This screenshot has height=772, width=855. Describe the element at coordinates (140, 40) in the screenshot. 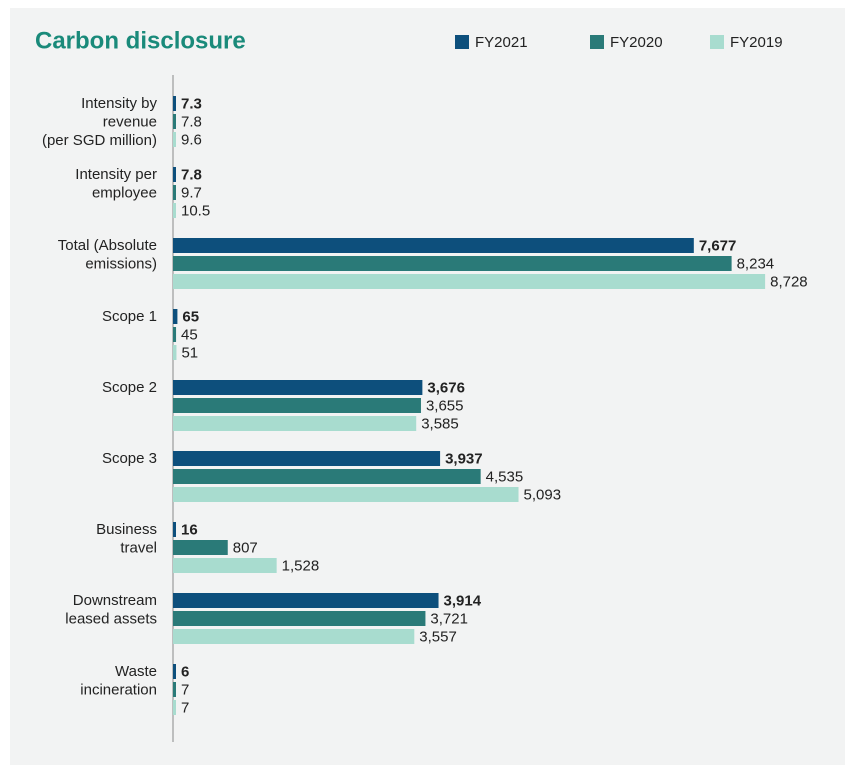

I see `chart-title: Carbon disclosure` at that location.